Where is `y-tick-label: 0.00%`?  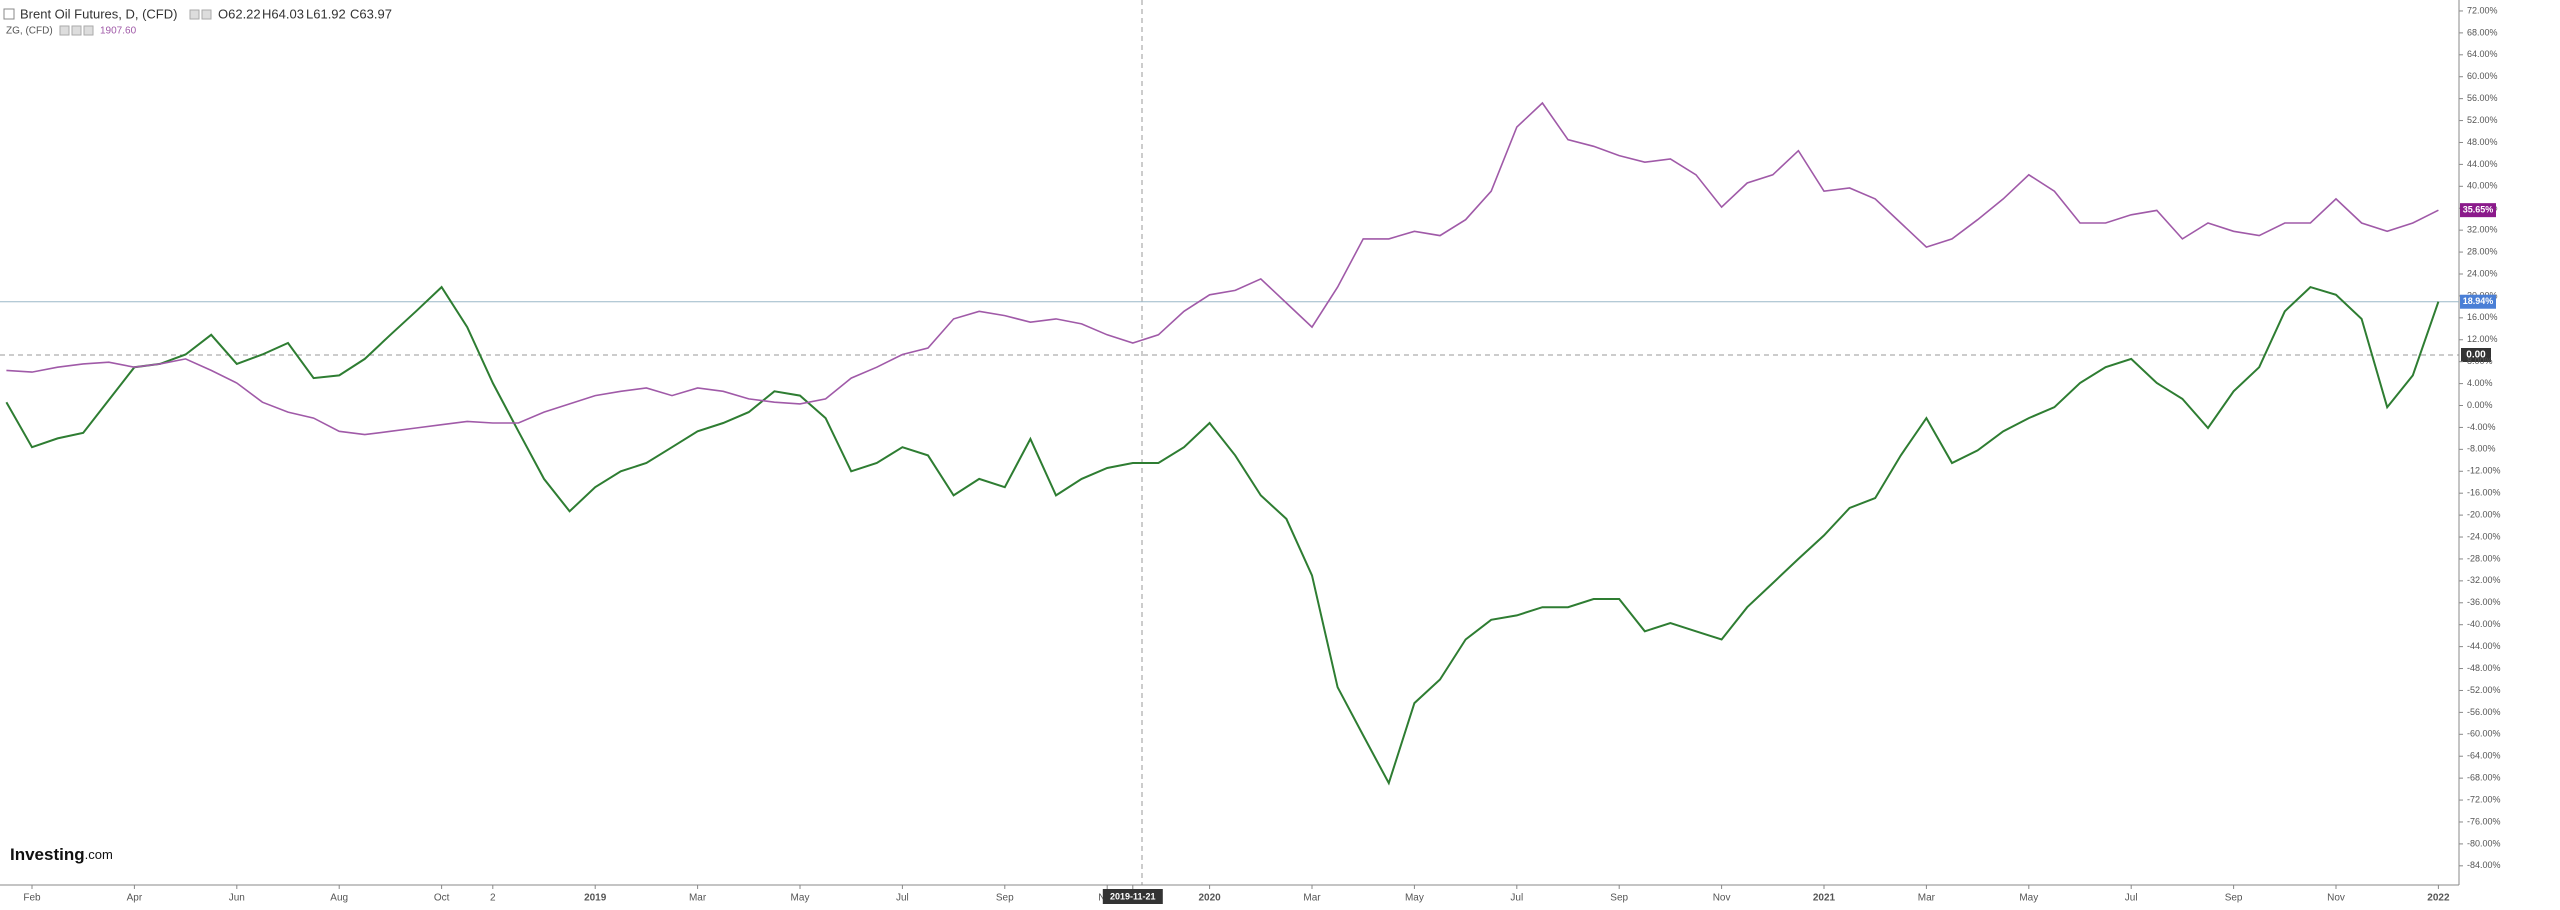
y-tick-label: 0.00% is located at coordinates (2480, 405).